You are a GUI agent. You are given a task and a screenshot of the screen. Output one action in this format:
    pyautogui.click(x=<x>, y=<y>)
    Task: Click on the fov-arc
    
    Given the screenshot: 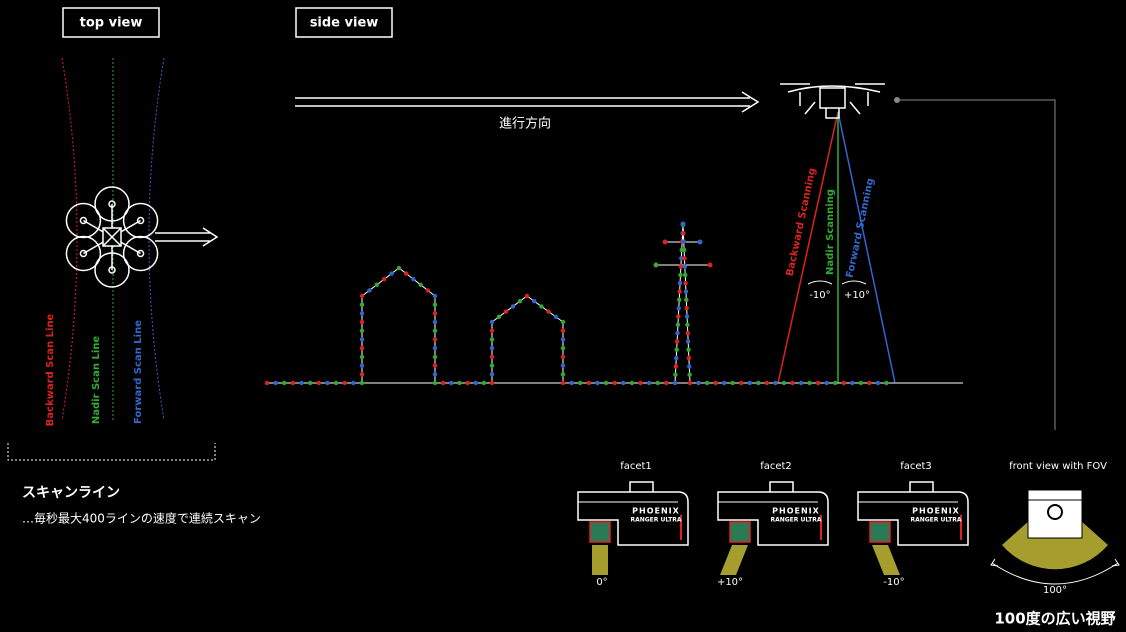 What is the action you would take?
    pyautogui.click(x=1055, y=573)
    